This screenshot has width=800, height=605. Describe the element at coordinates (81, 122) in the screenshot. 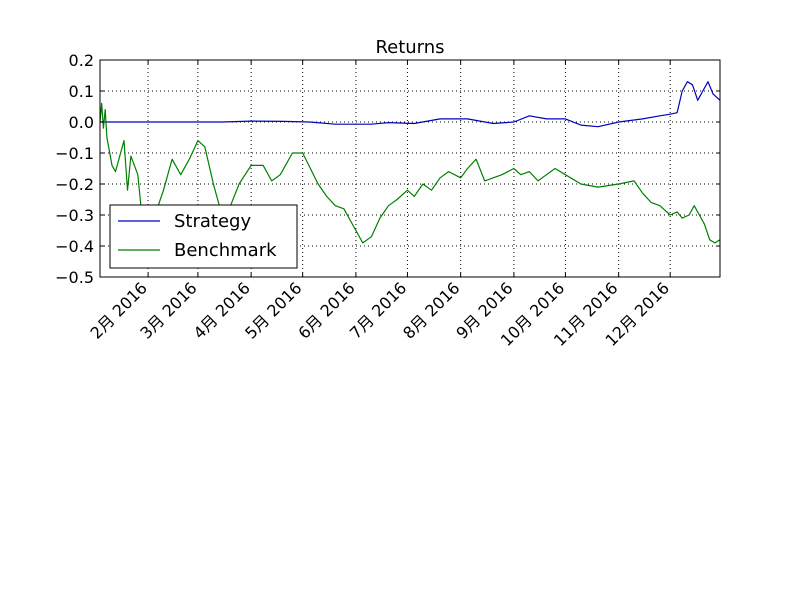

I see `y-tick-label: 0.0` at that location.